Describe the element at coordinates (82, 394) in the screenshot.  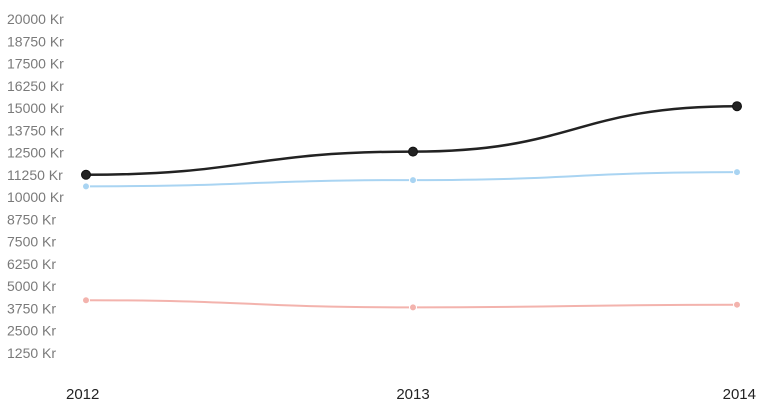
I see `x-tick-label: 2012` at that location.